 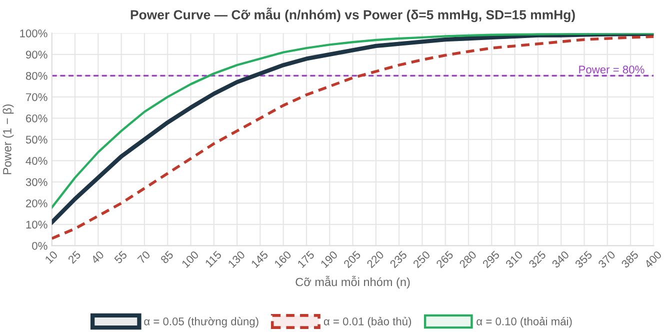 I want to click on x-tick-label: 400, so click(x=653, y=259).